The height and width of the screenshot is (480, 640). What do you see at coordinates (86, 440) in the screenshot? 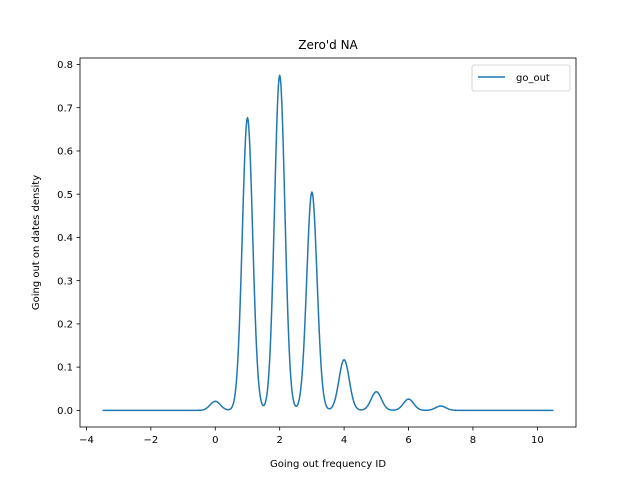
I see `x-tick-label: −4` at bounding box center [86, 440].